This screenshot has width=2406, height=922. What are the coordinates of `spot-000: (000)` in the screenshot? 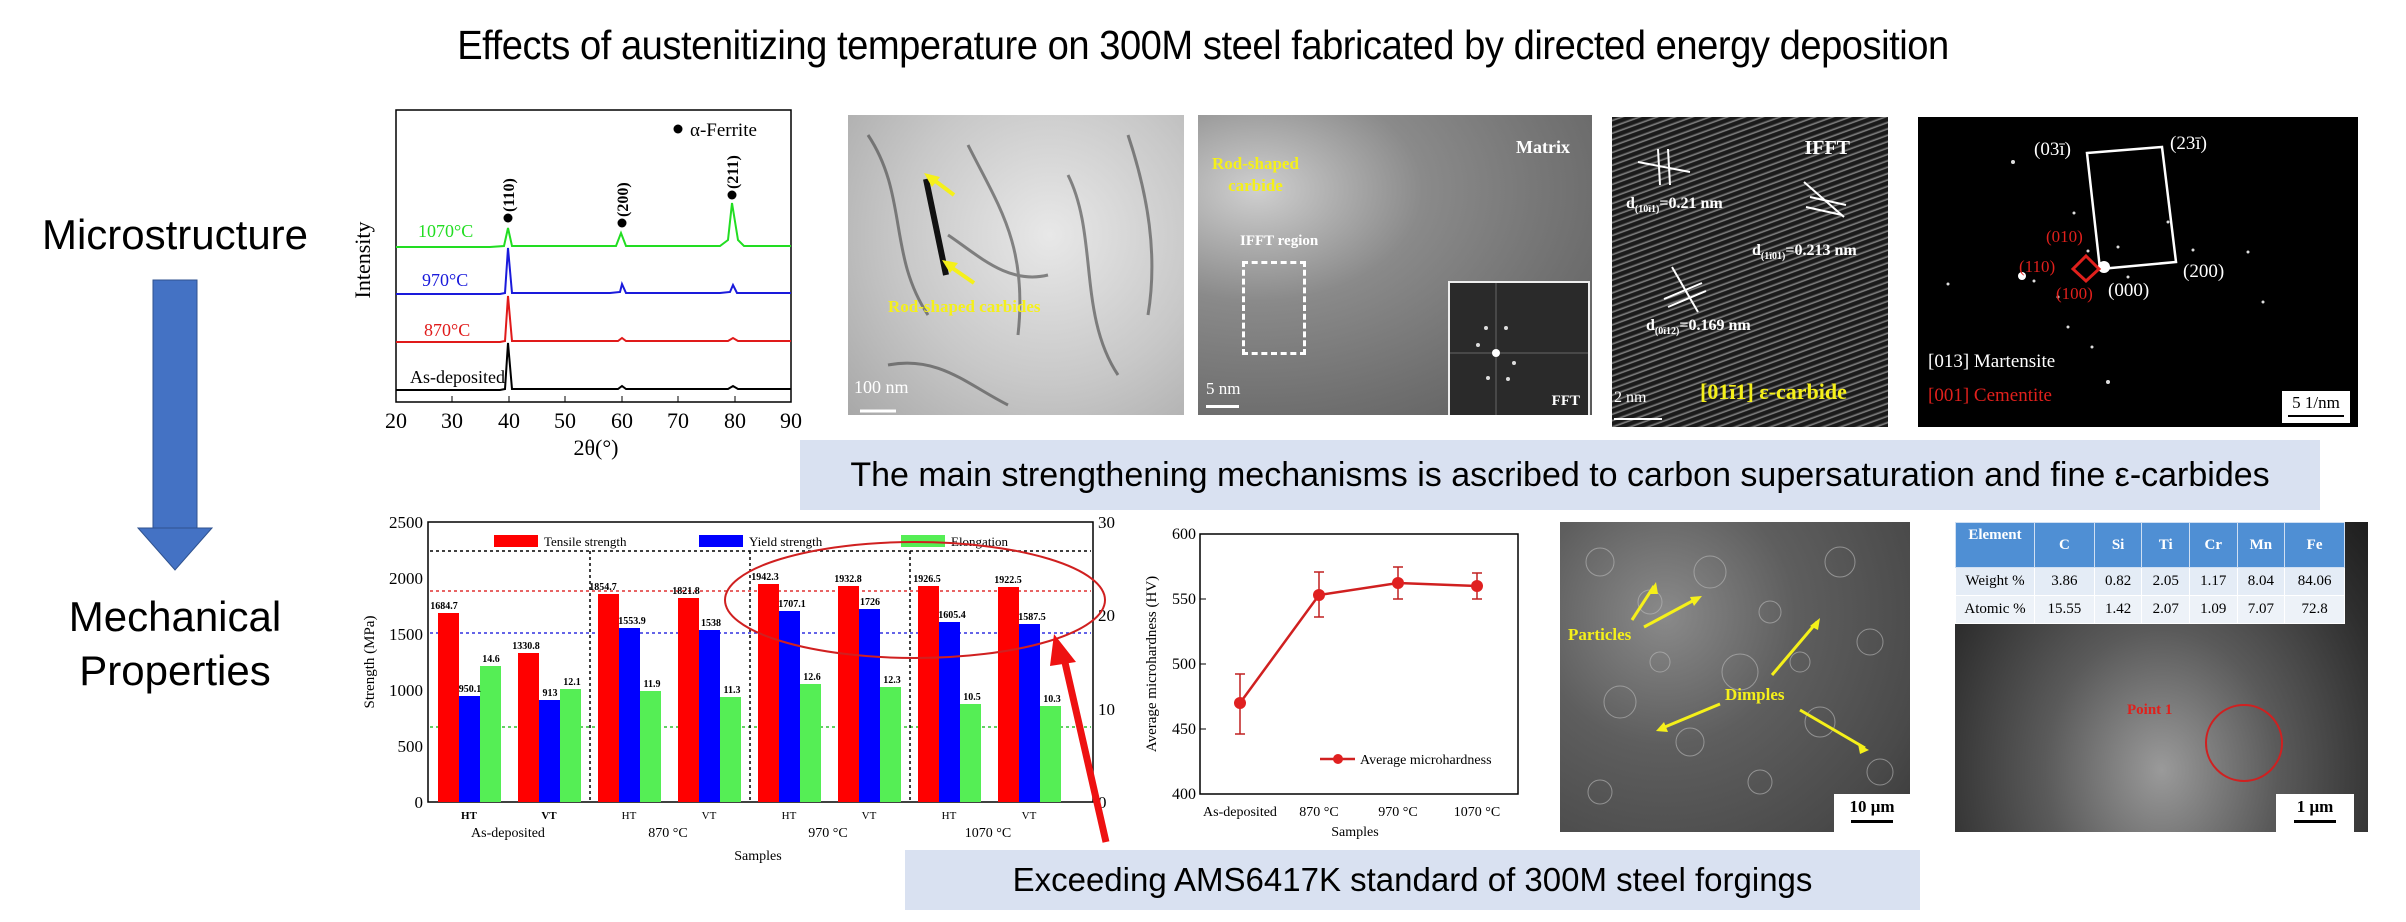 It's located at (2129, 290).